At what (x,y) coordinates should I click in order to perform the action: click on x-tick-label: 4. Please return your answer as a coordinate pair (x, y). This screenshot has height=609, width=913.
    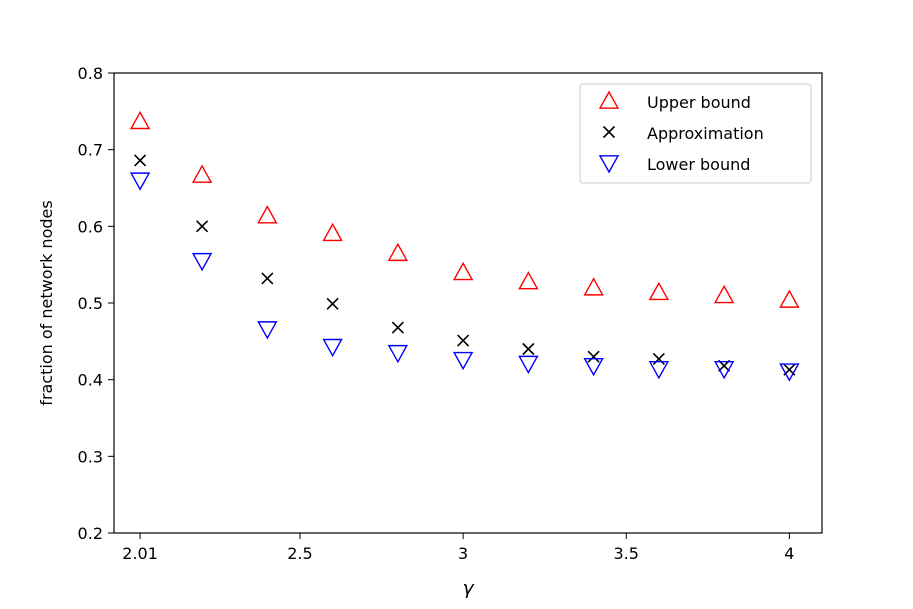
    Looking at the image, I should click on (789, 553).